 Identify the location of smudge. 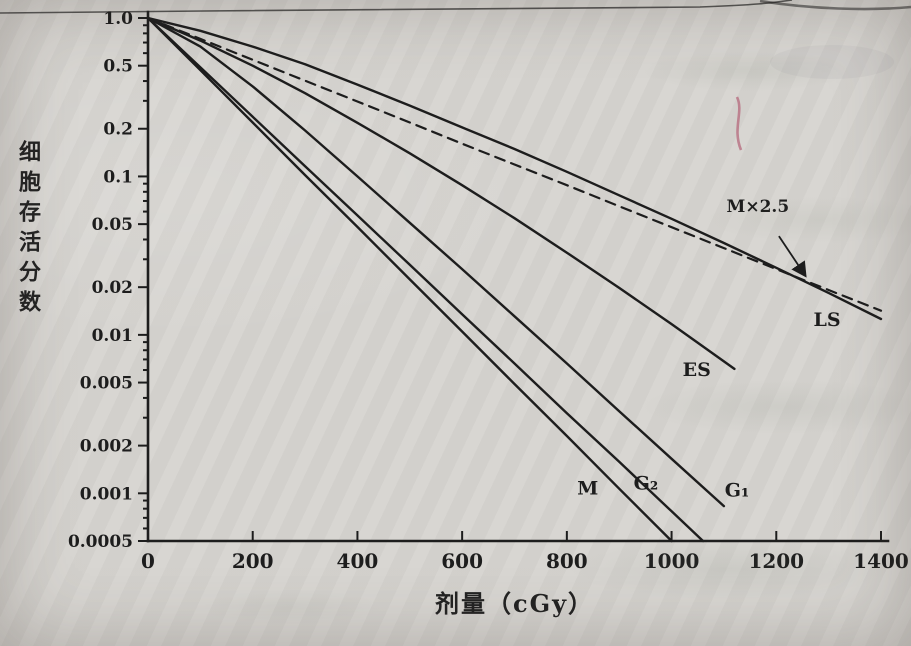
(832, 62).